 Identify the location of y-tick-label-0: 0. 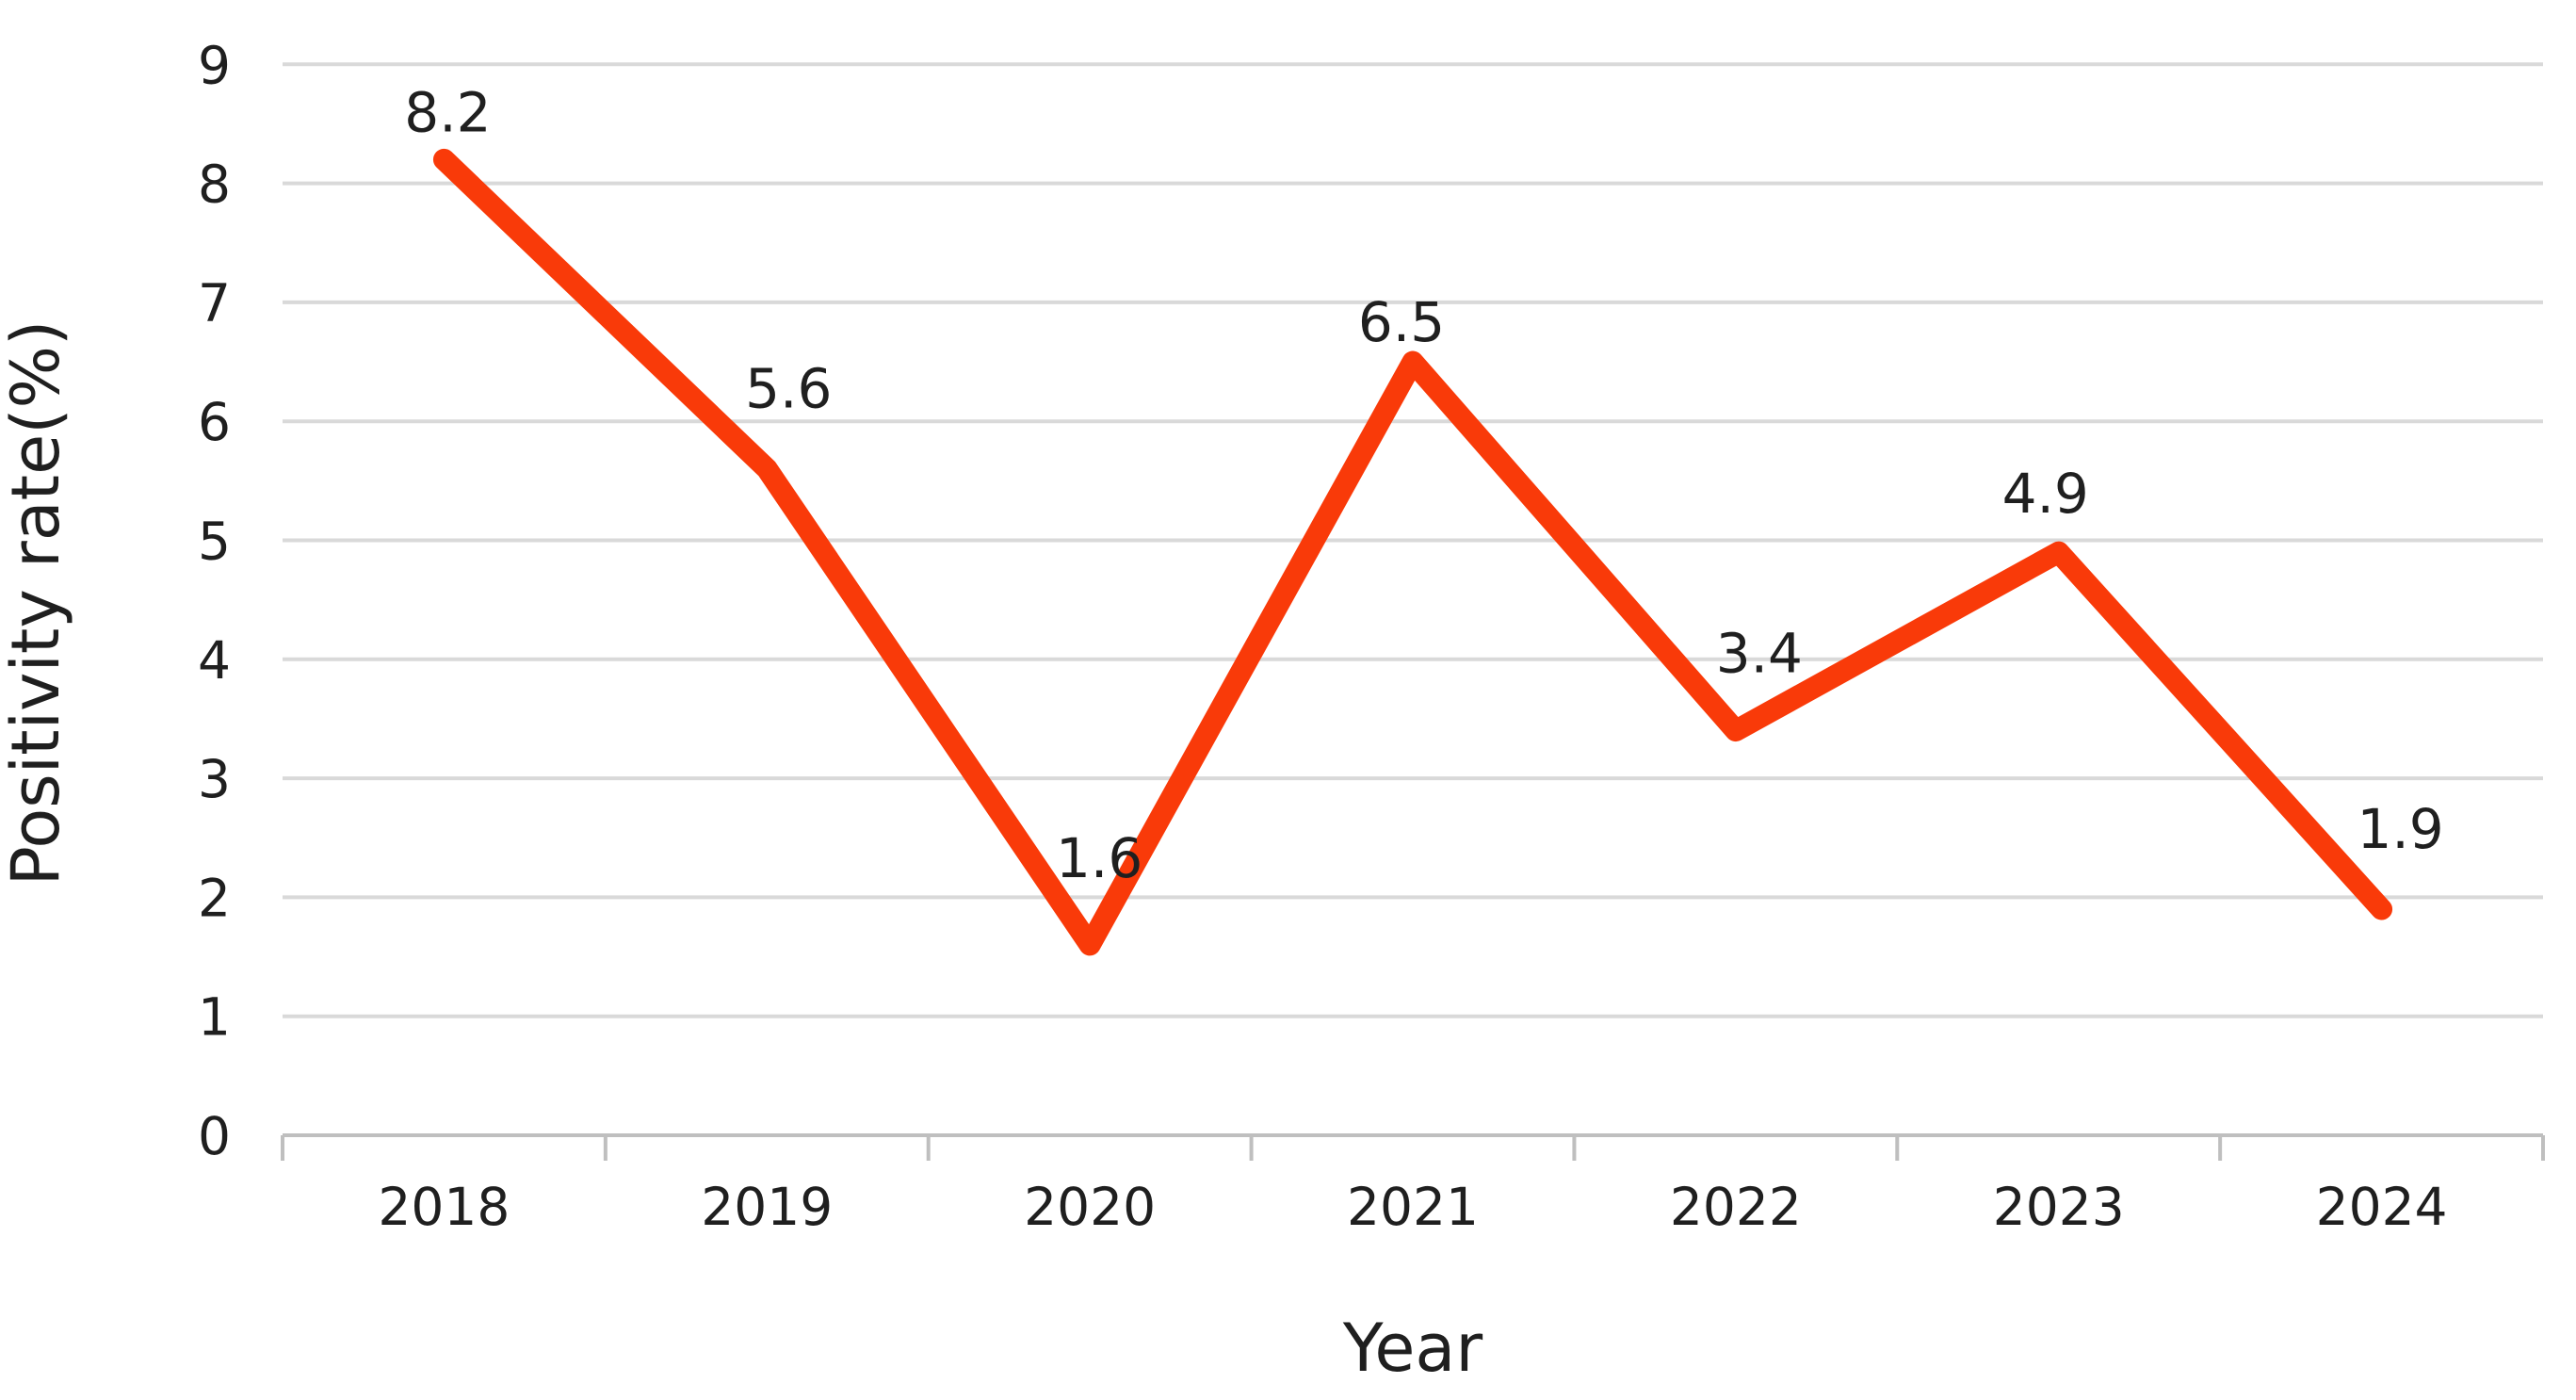
(214, 1136).